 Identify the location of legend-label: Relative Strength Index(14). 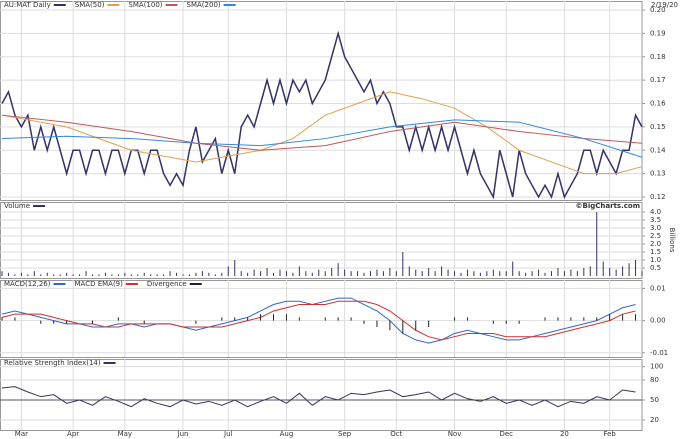
(52, 363).